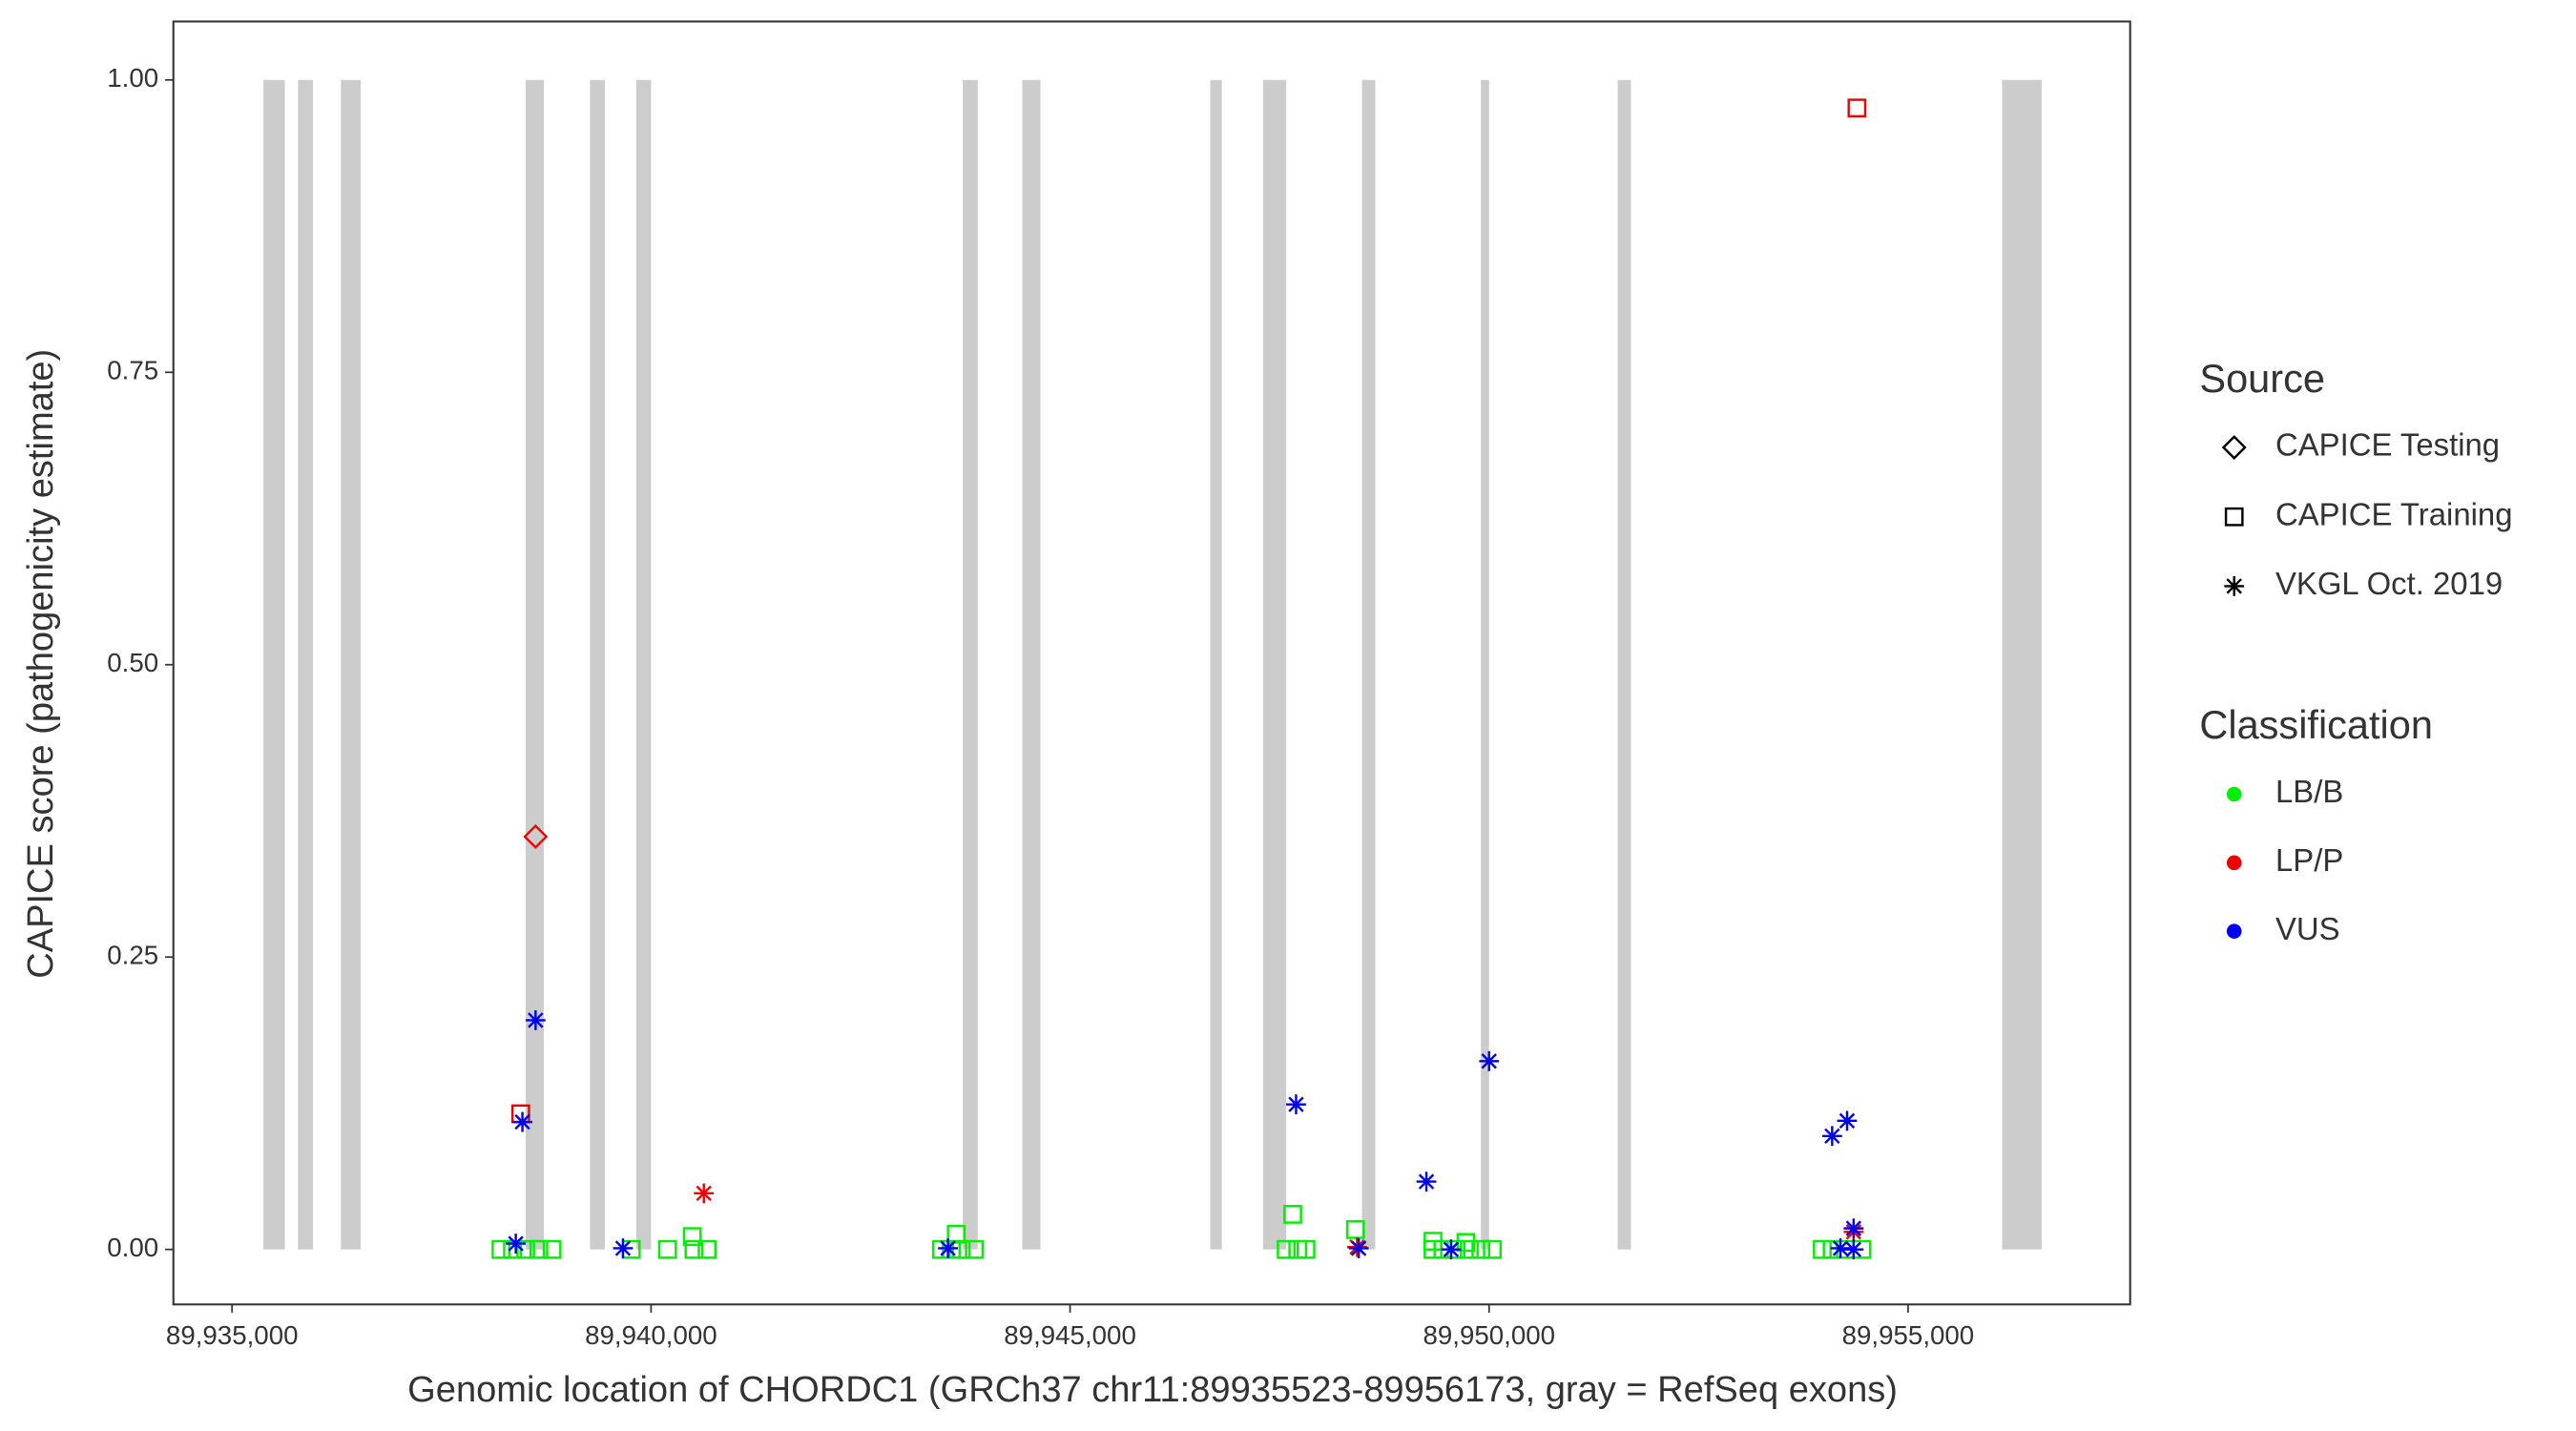  Describe the element at coordinates (2316, 724) in the screenshot. I see `legend-title: Classification` at that location.